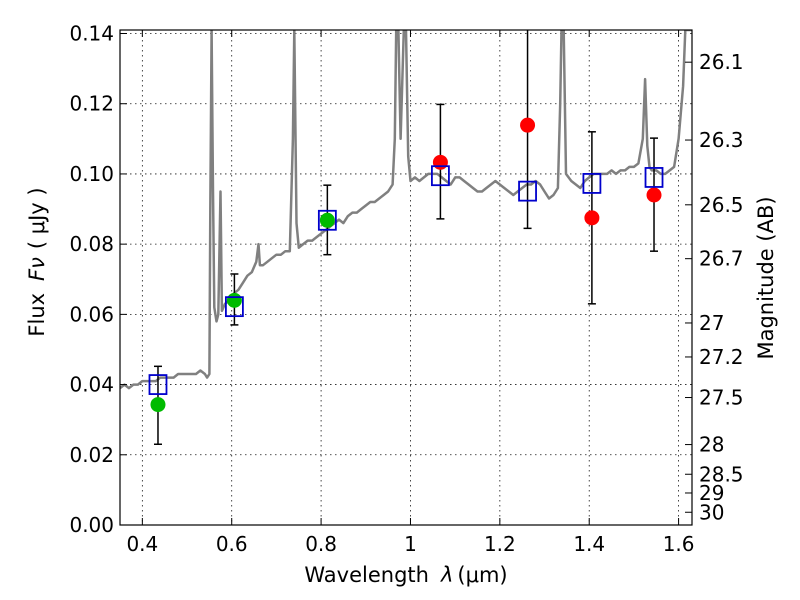 The height and width of the screenshot is (600, 800). What do you see at coordinates (91, 244) in the screenshot?
I see `y-tick-label: 0.08` at bounding box center [91, 244].